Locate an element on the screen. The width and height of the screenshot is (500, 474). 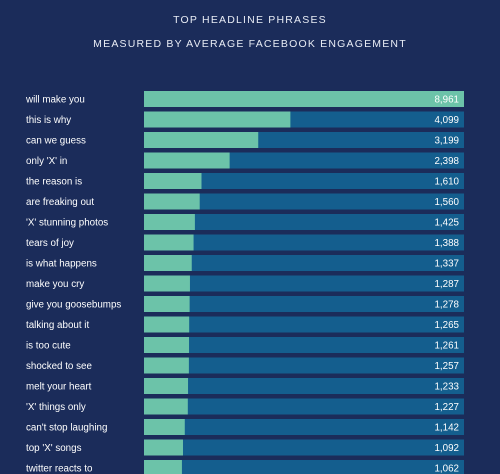
bar-row: is what happens 1,337 is located at coordinates (245, 263).